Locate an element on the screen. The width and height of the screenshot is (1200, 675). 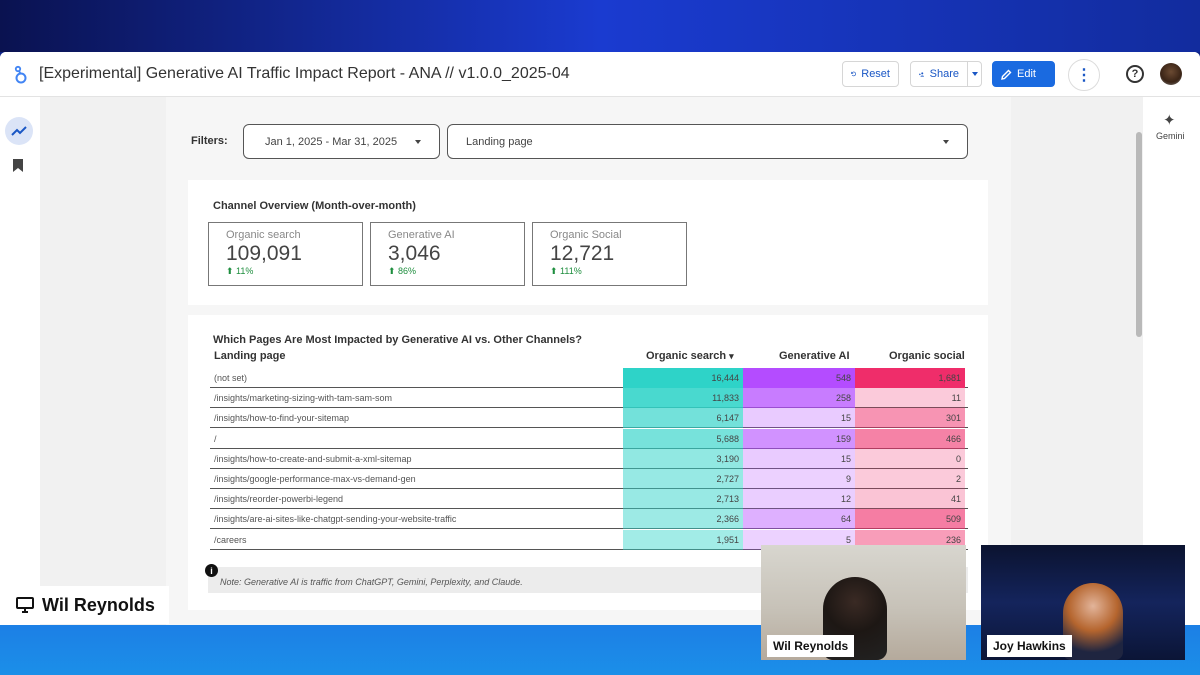
landing-page-cell: /careers is located at coordinates (230, 539).